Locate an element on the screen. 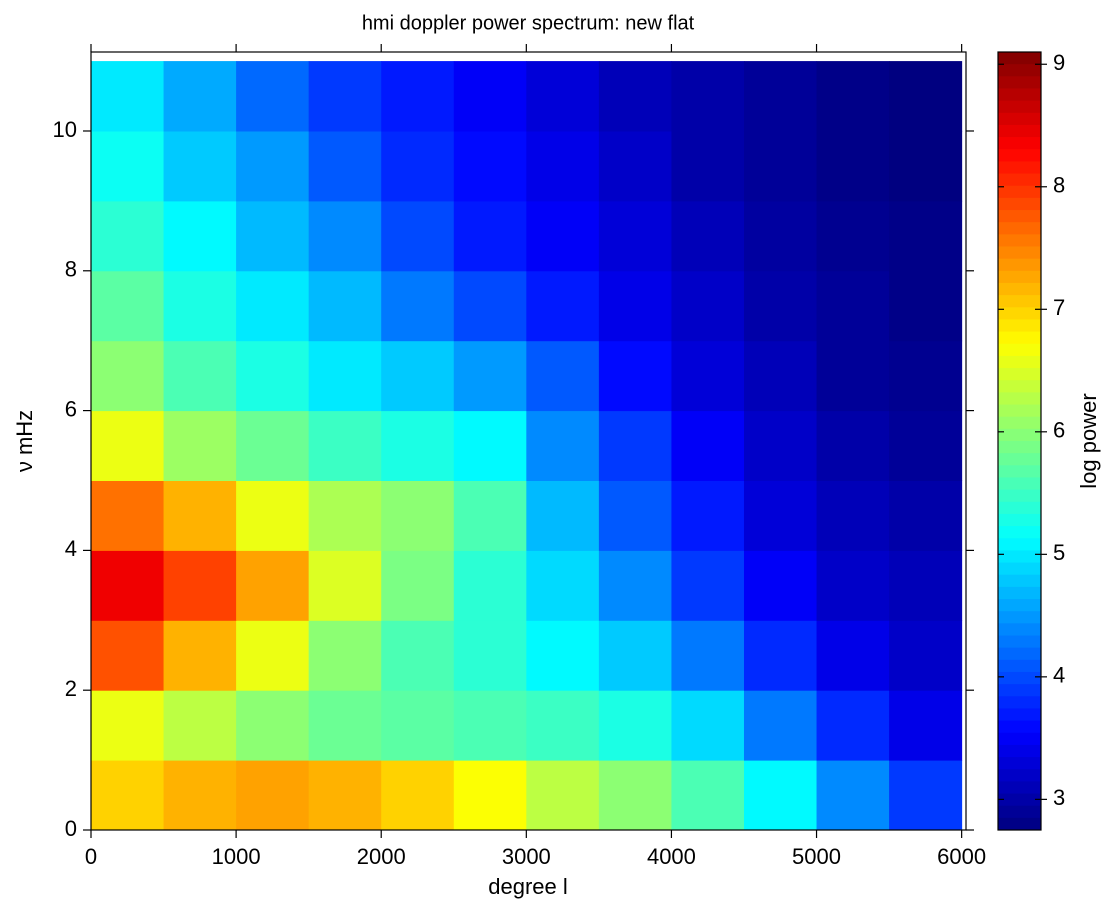 The height and width of the screenshot is (907, 1107). y-tick-label: 10 is located at coordinates (65, 129).